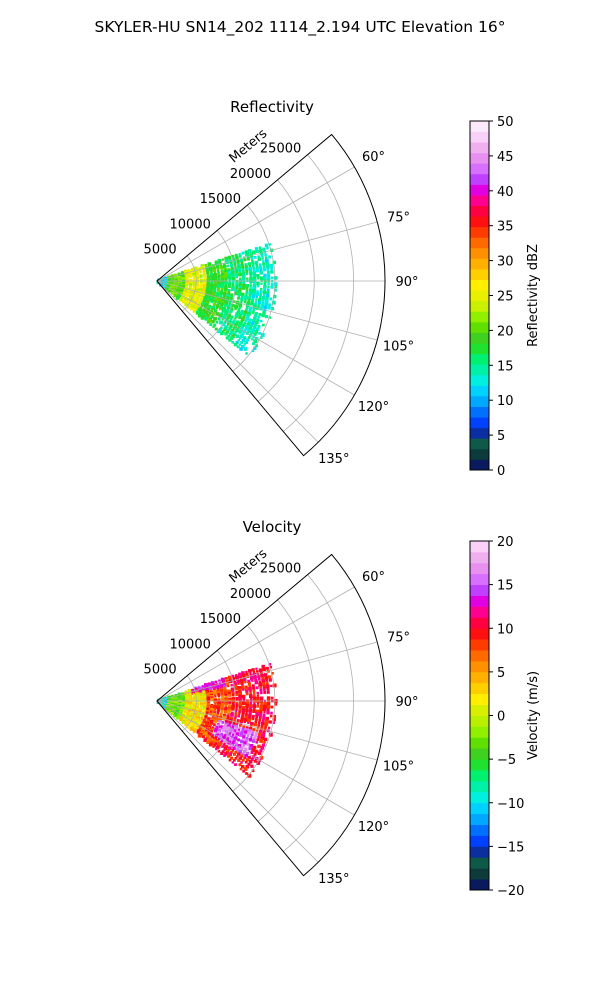  I want to click on reflectivity-range-labels: 5000 10000 15000 20000 25000, so click(223, 200).